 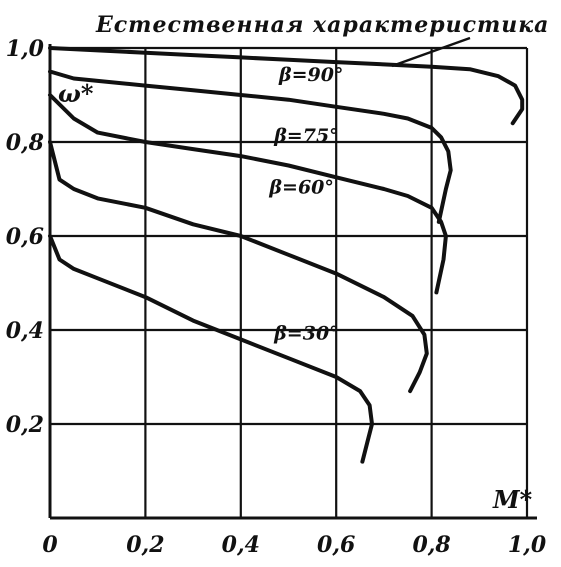 What do you see at coordinates (305, 333) in the screenshot?
I see `curve-label: β=30°` at bounding box center [305, 333].